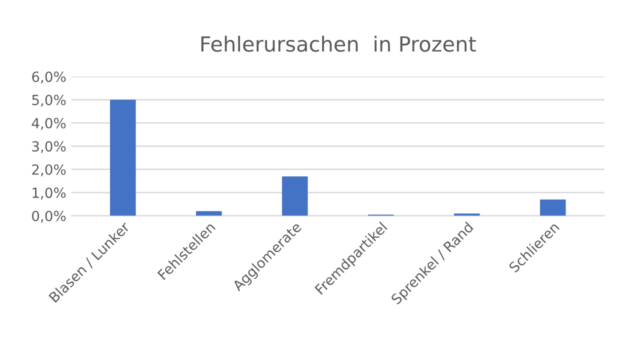 The width and height of the screenshot is (620, 348). What do you see at coordinates (49, 216) in the screenshot?
I see `y-tick-label: 0,0%` at bounding box center [49, 216].